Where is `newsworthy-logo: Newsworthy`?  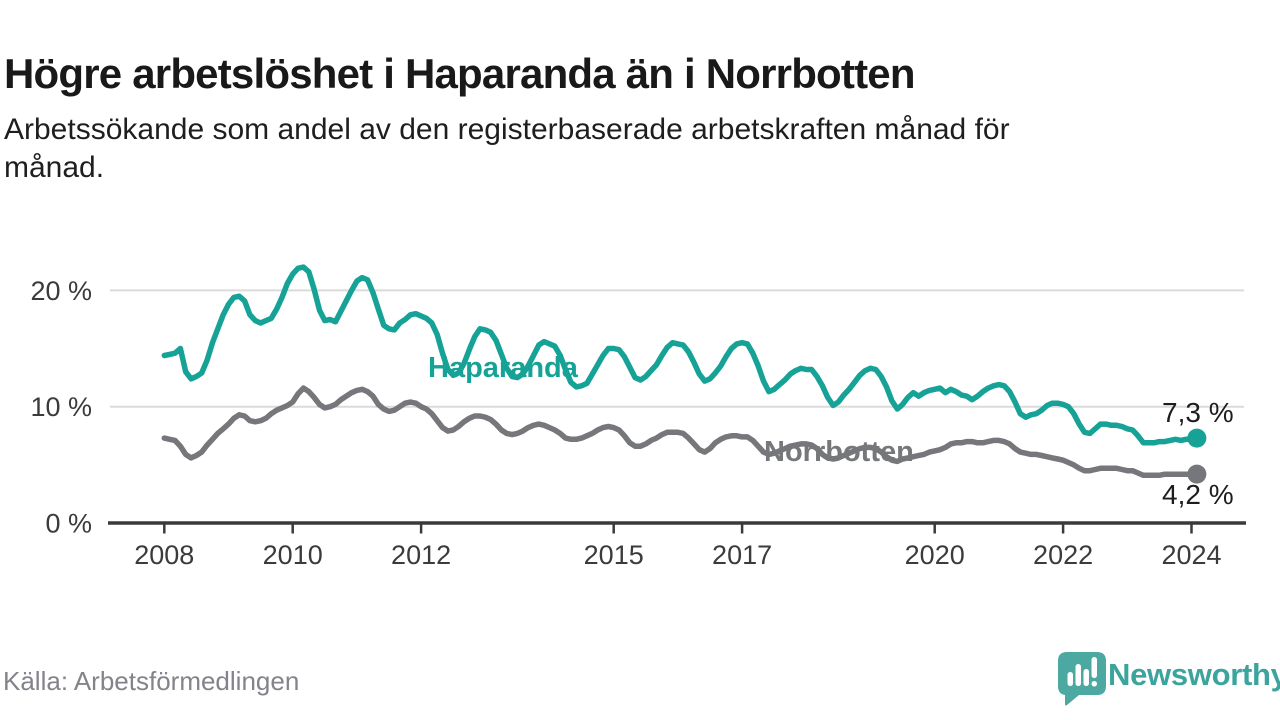 newsworthy-logo: Newsworthy is located at coordinates (1168, 680).